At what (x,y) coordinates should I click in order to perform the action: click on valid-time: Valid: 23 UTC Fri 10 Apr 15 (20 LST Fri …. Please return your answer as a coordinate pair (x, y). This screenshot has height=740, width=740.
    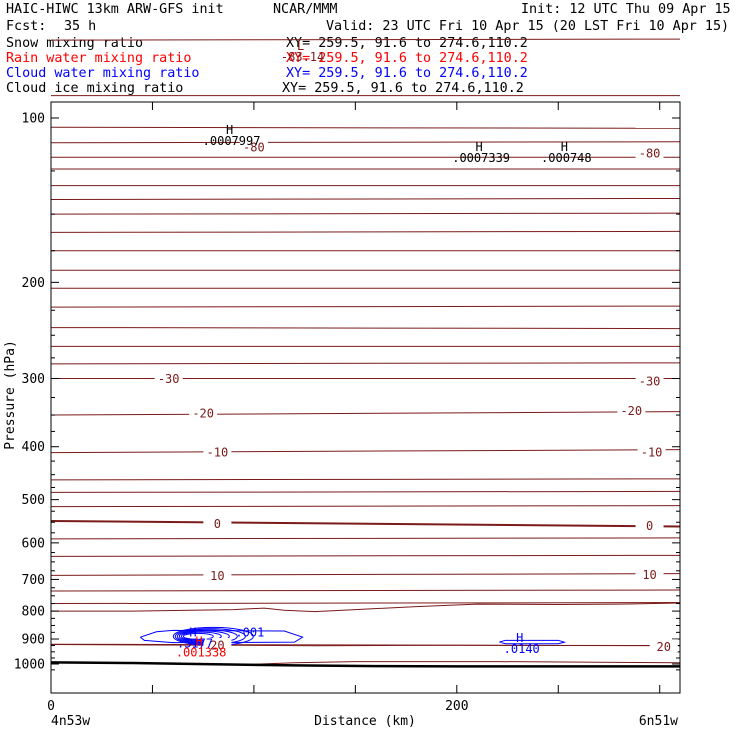
    Looking at the image, I should click on (528, 26).